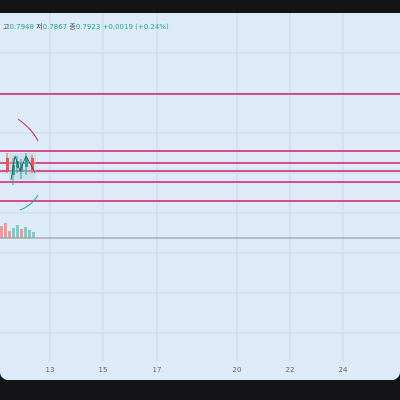 This screenshot has height=400, width=400. What do you see at coordinates (200, 390) in the screenshot?
I see `bottom-bar` at bounding box center [200, 390].